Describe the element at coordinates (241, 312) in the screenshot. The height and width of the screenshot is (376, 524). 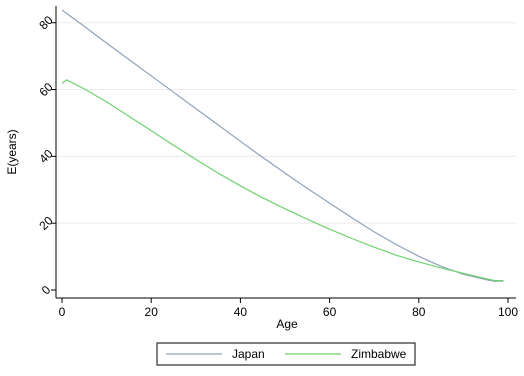
I see `x-tick-label-40: 40` at that location.